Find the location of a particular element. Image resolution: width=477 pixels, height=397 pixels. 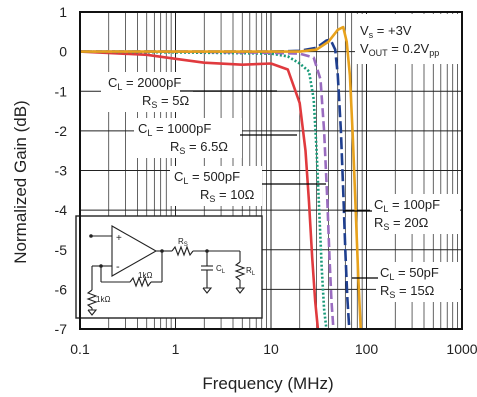

svg-text: CL = 1000pF is located at coordinates (174, 129).